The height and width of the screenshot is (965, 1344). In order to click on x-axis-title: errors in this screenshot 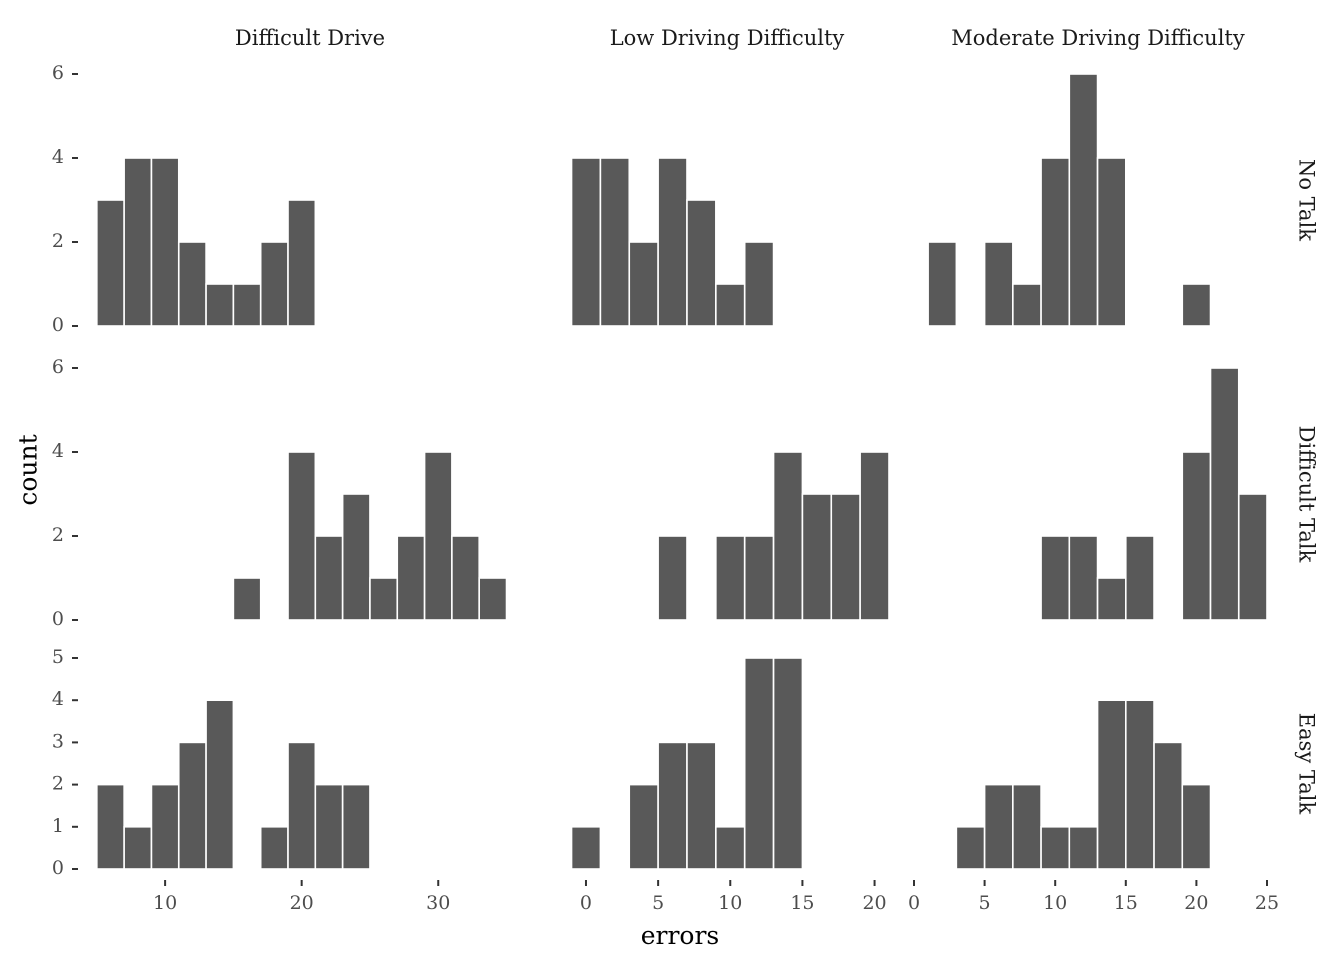, I will do `click(680, 935)`.